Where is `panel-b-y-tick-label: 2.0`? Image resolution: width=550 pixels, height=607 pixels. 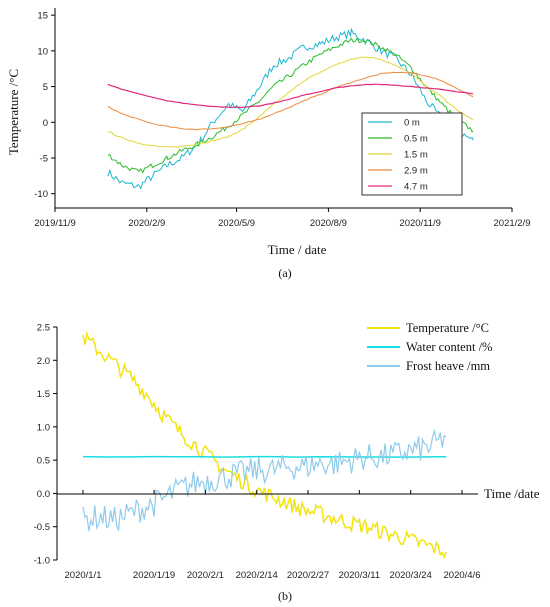
panel-b-y-tick-label: 2.0 is located at coordinates (43, 361).